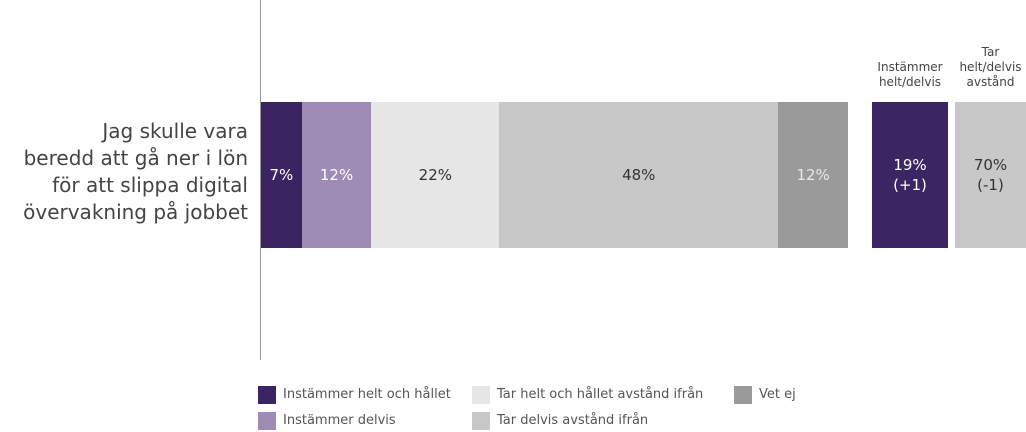  I want to click on legend-label: Instämmer delvis, so click(339, 420).